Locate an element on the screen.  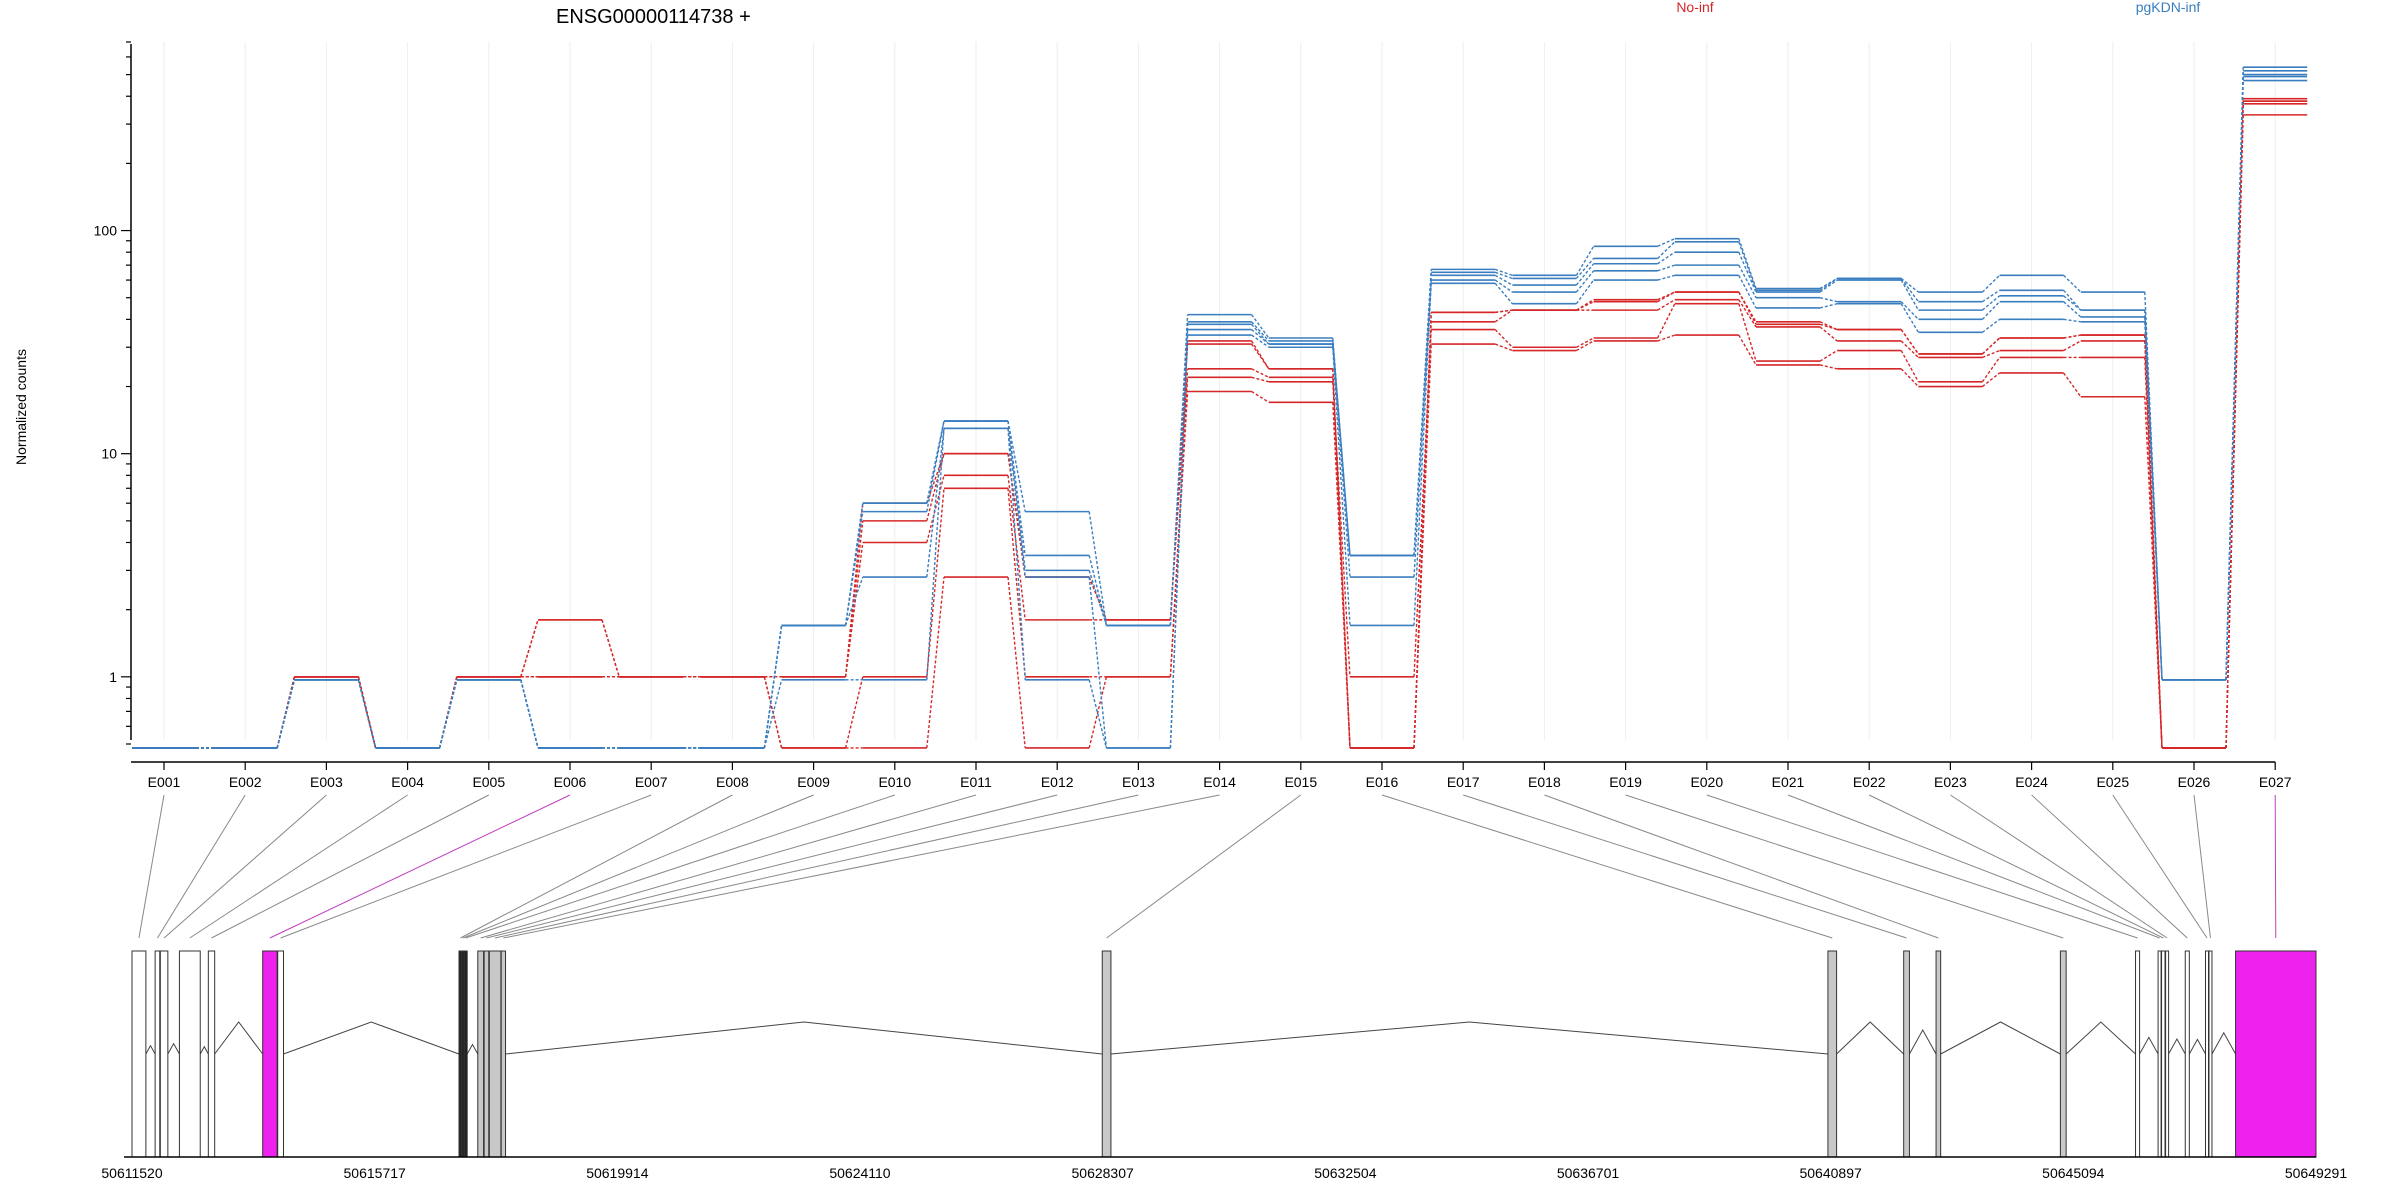
connector-pgkdn-inf-8-e022 is located at coordinates (1910, 295).